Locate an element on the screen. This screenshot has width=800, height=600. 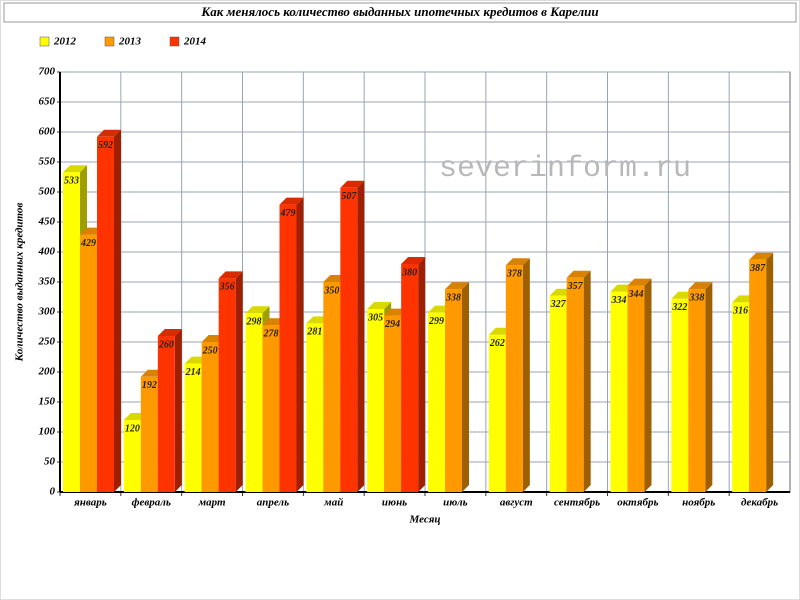
value-label: 250 is located at coordinates (210, 350).